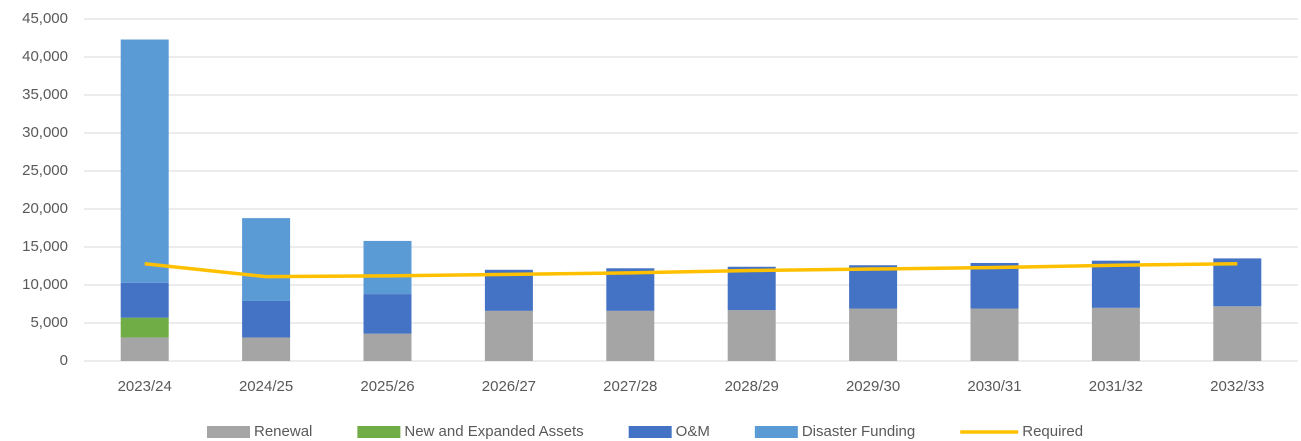  Describe the element at coordinates (283, 431) in the screenshot. I see `legend-label: Renewal` at that location.